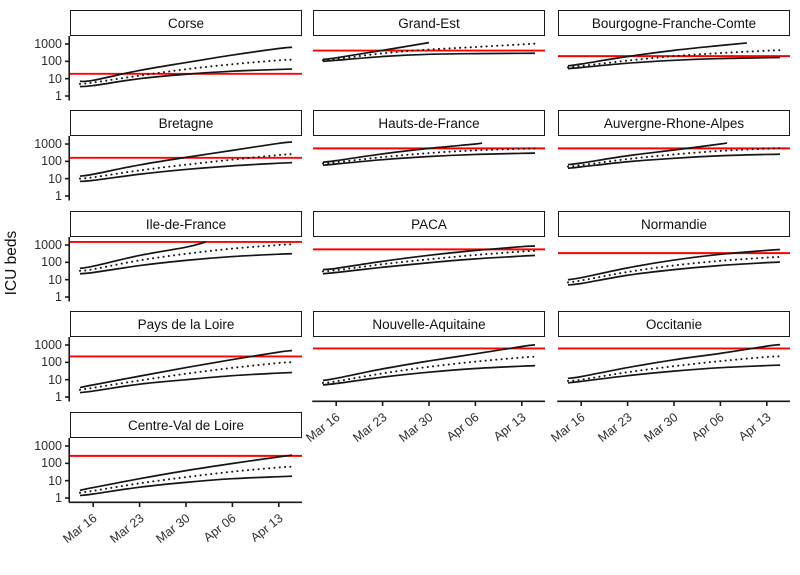  Describe the element at coordinates (186, 224) in the screenshot. I see `facet-title: Ile-de-France` at that location.